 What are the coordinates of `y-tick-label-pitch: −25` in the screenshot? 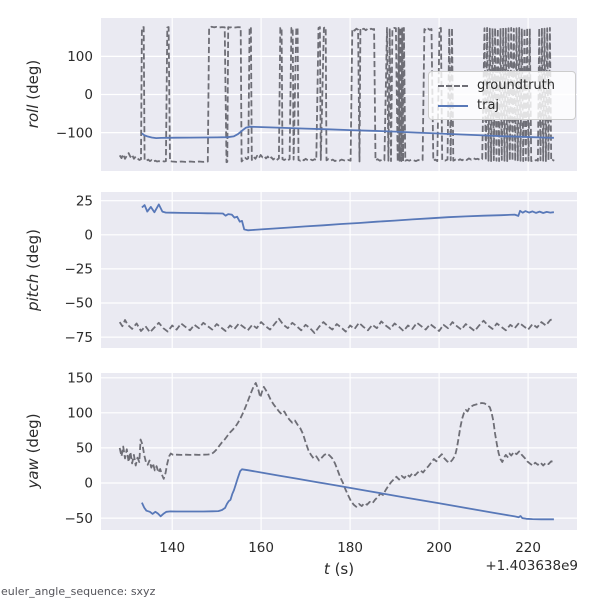 It's located at (79, 270).